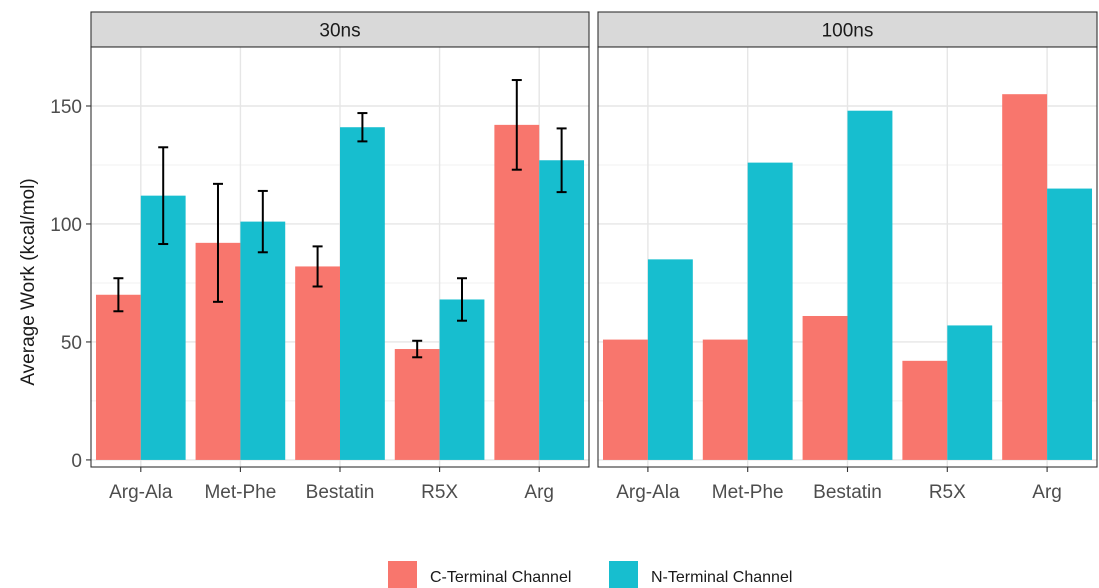 Image resolution: width=1099 pixels, height=588 pixels. I want to click on legend: C-Terminal Channel N-Terminal Channel, so click(590, 574).